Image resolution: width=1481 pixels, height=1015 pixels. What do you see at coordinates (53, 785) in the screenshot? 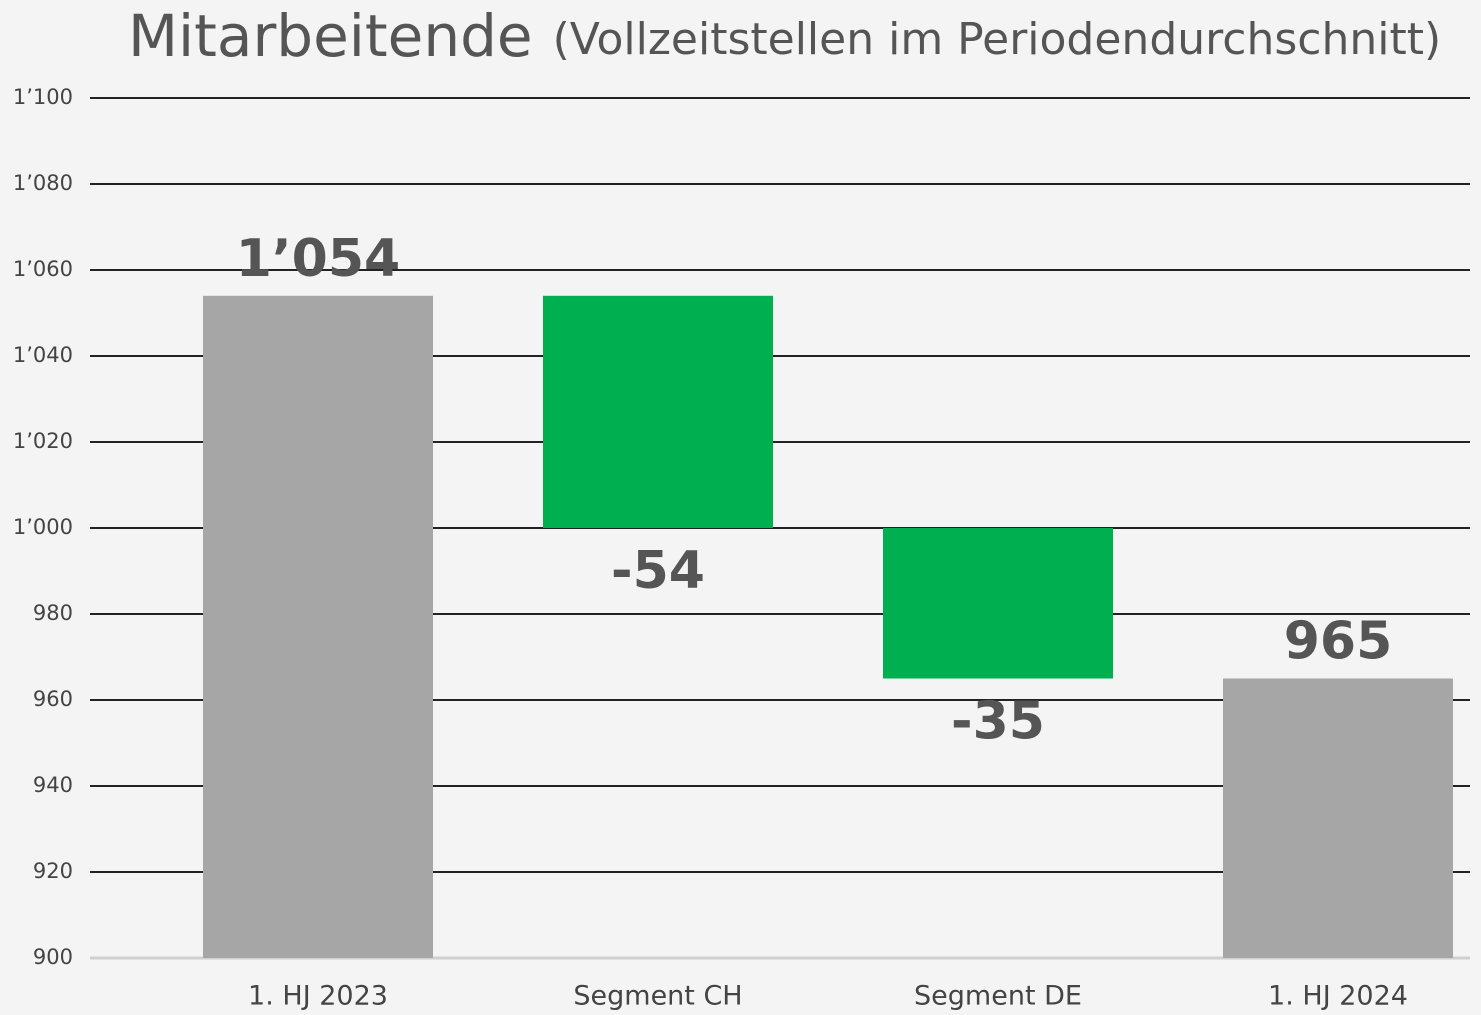
I see `y-tick-label: 940` at bounding box center [53, 785].